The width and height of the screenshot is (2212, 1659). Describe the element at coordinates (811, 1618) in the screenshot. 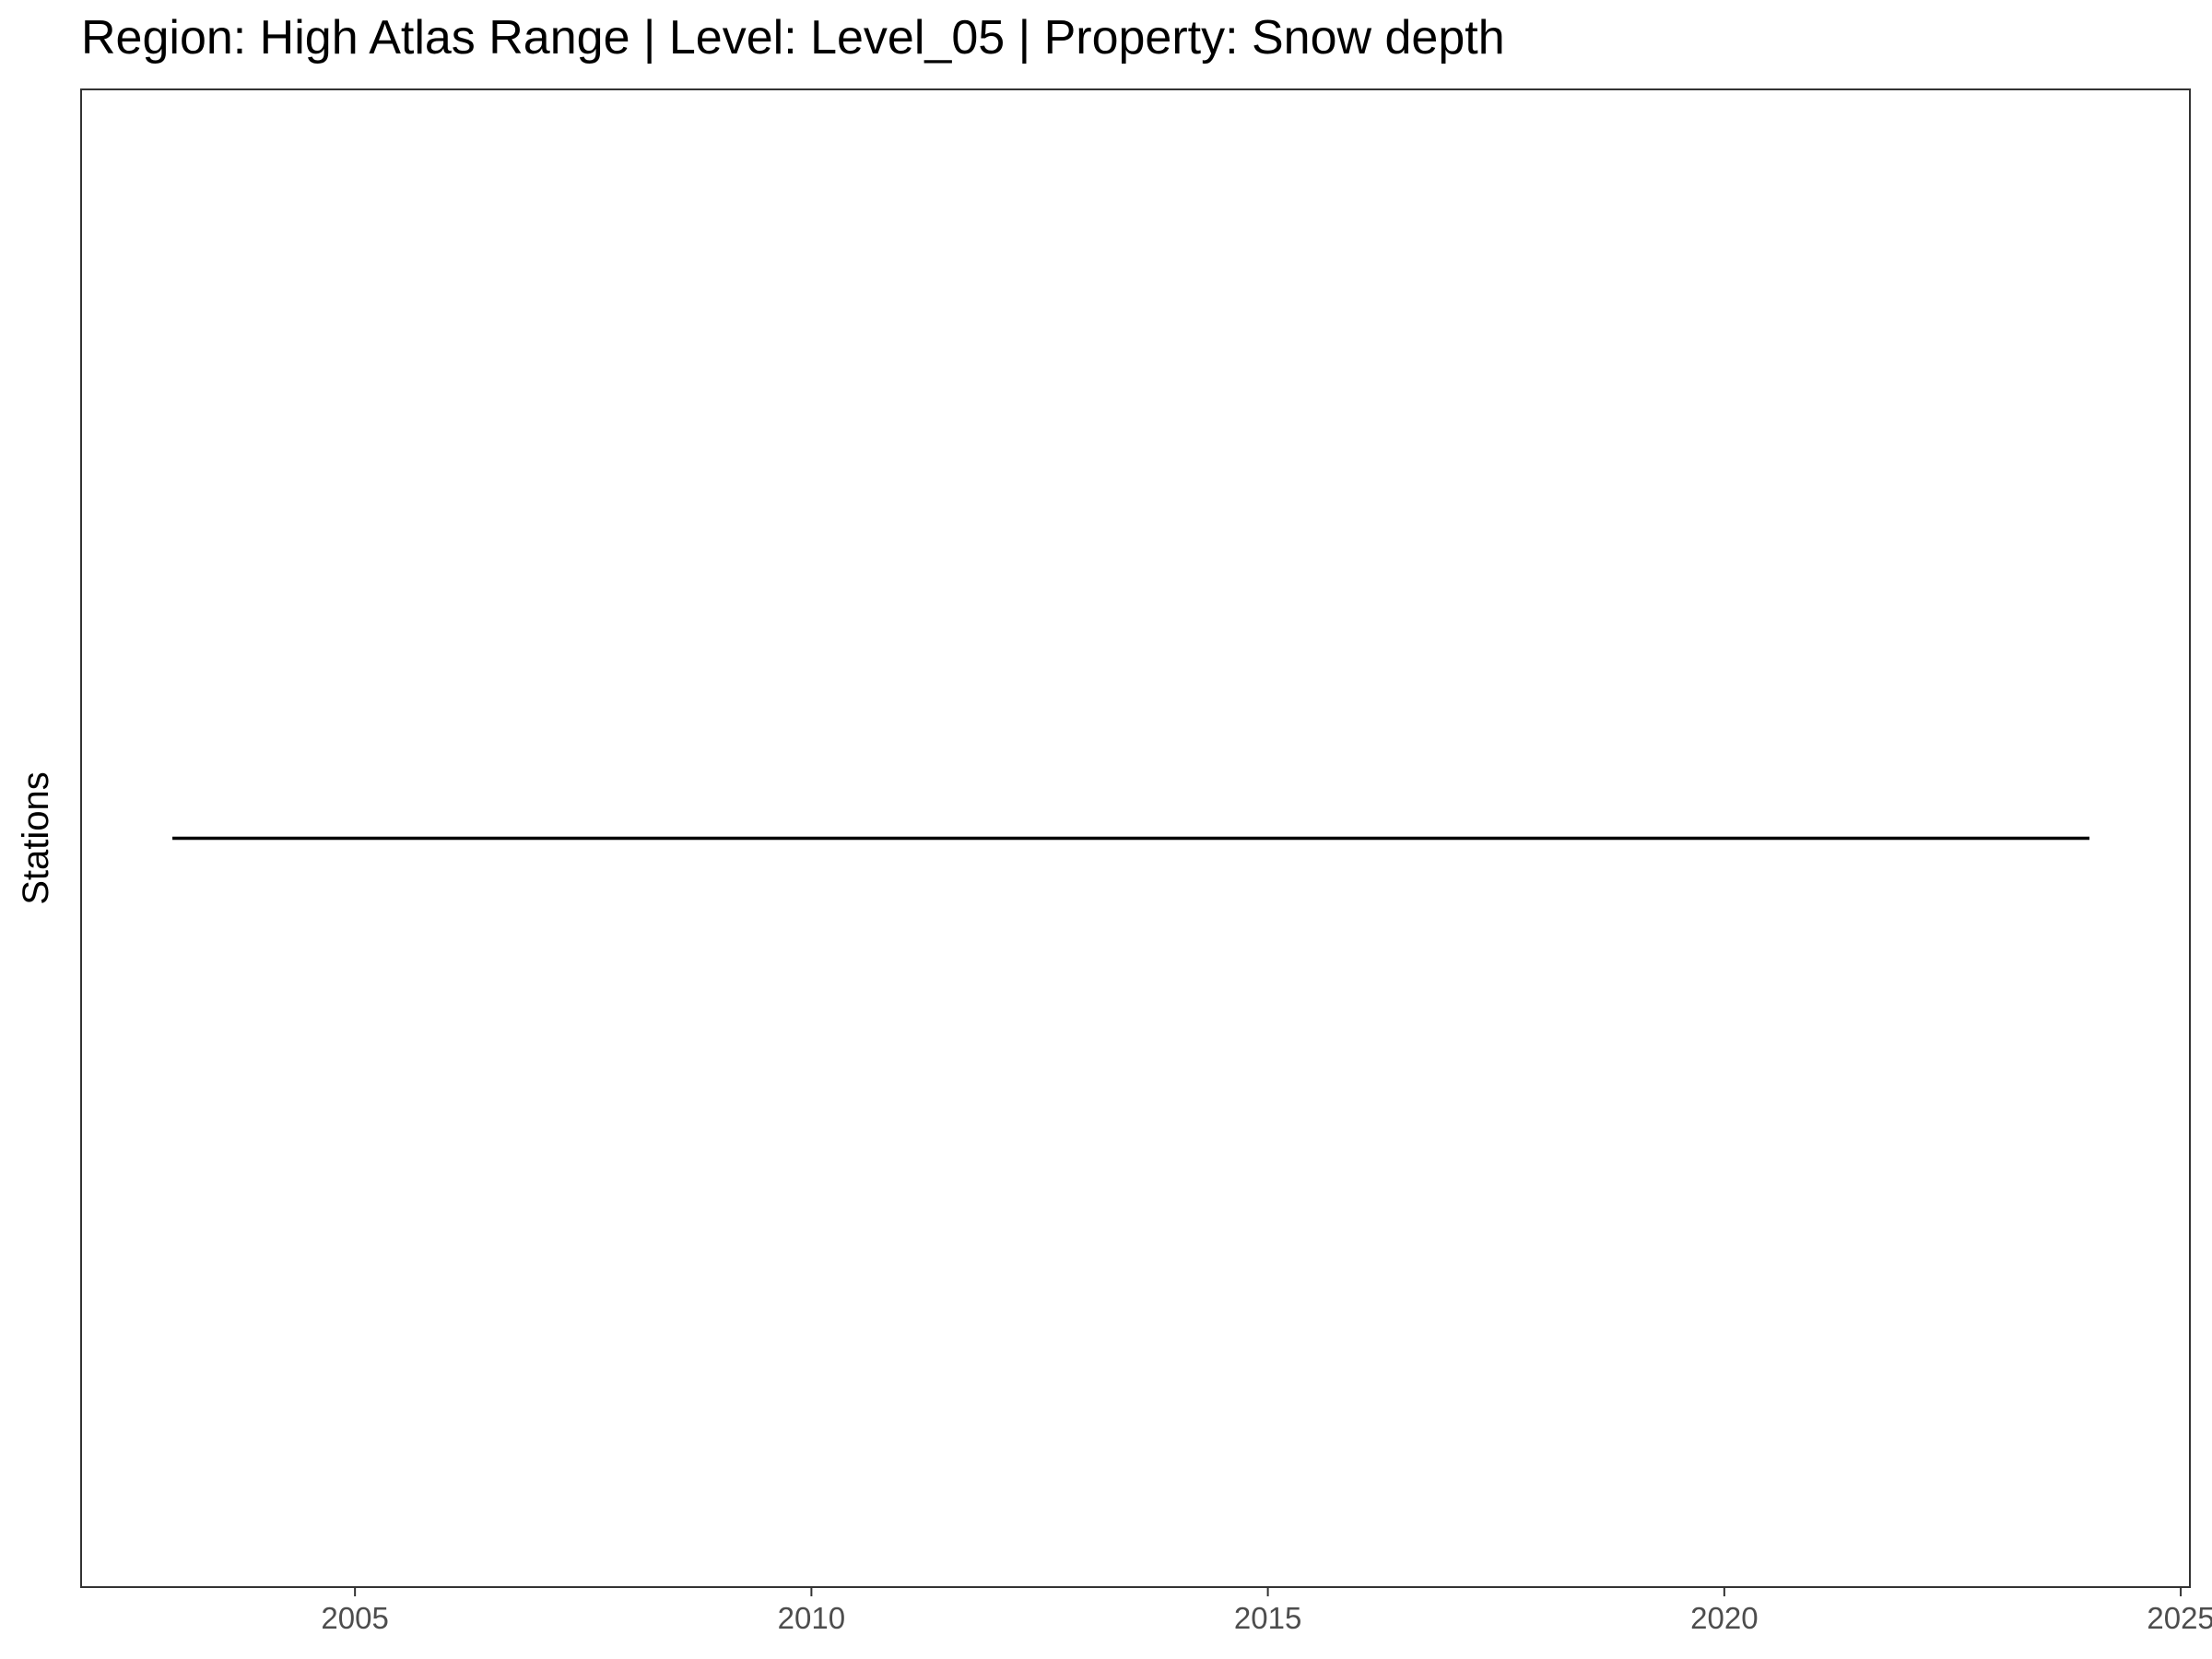

I see `x-tick-label: 2010` at that location.